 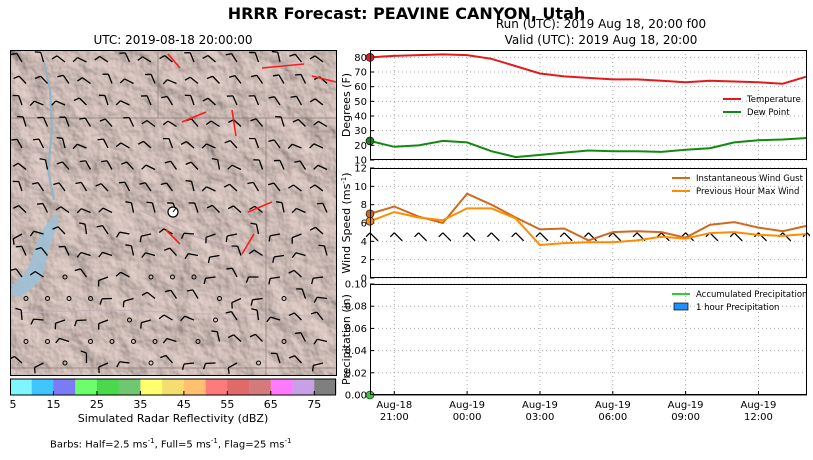 I want to click on colorbar-tick-label: 15, so click(x=53, y=404).